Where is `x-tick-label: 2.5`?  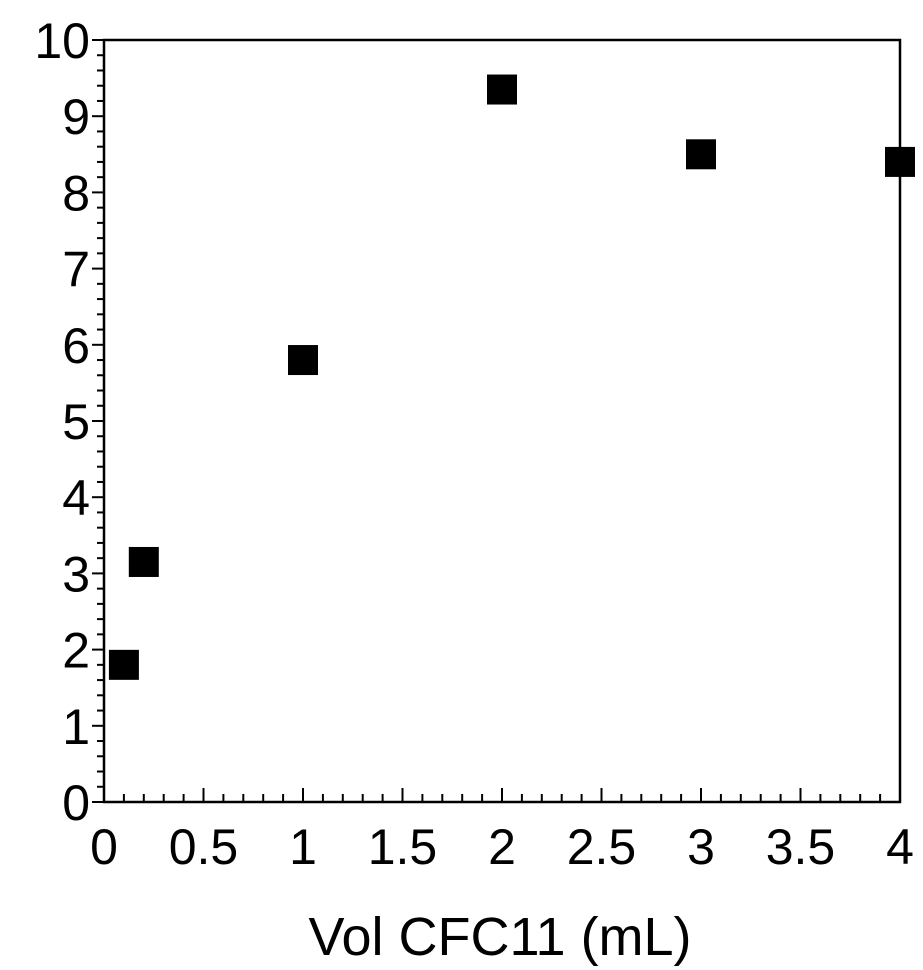 x-tick-label: 2.5 is located at coordinates (602, 847).